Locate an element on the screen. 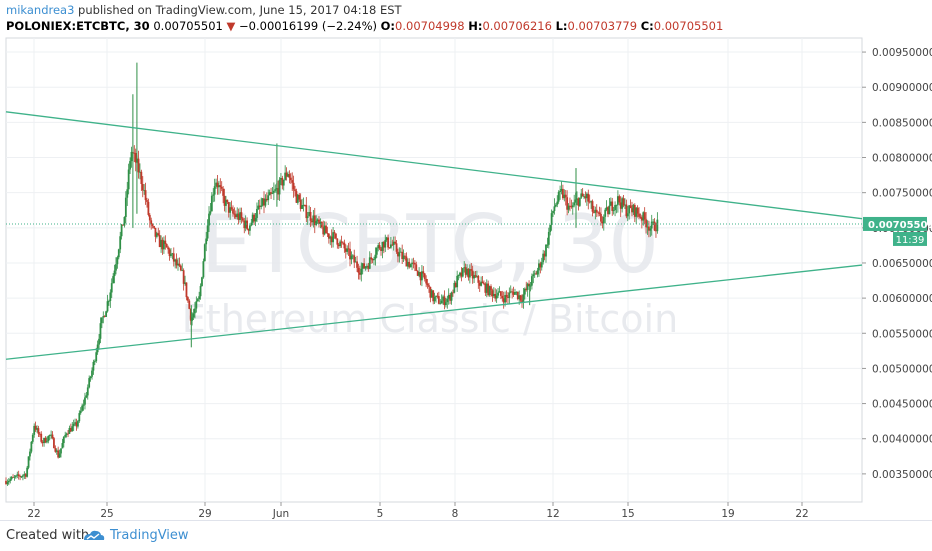 The width and height of the screenshot is (932, 551). tradingview-logo-icon is located at coordinates (94, 536).